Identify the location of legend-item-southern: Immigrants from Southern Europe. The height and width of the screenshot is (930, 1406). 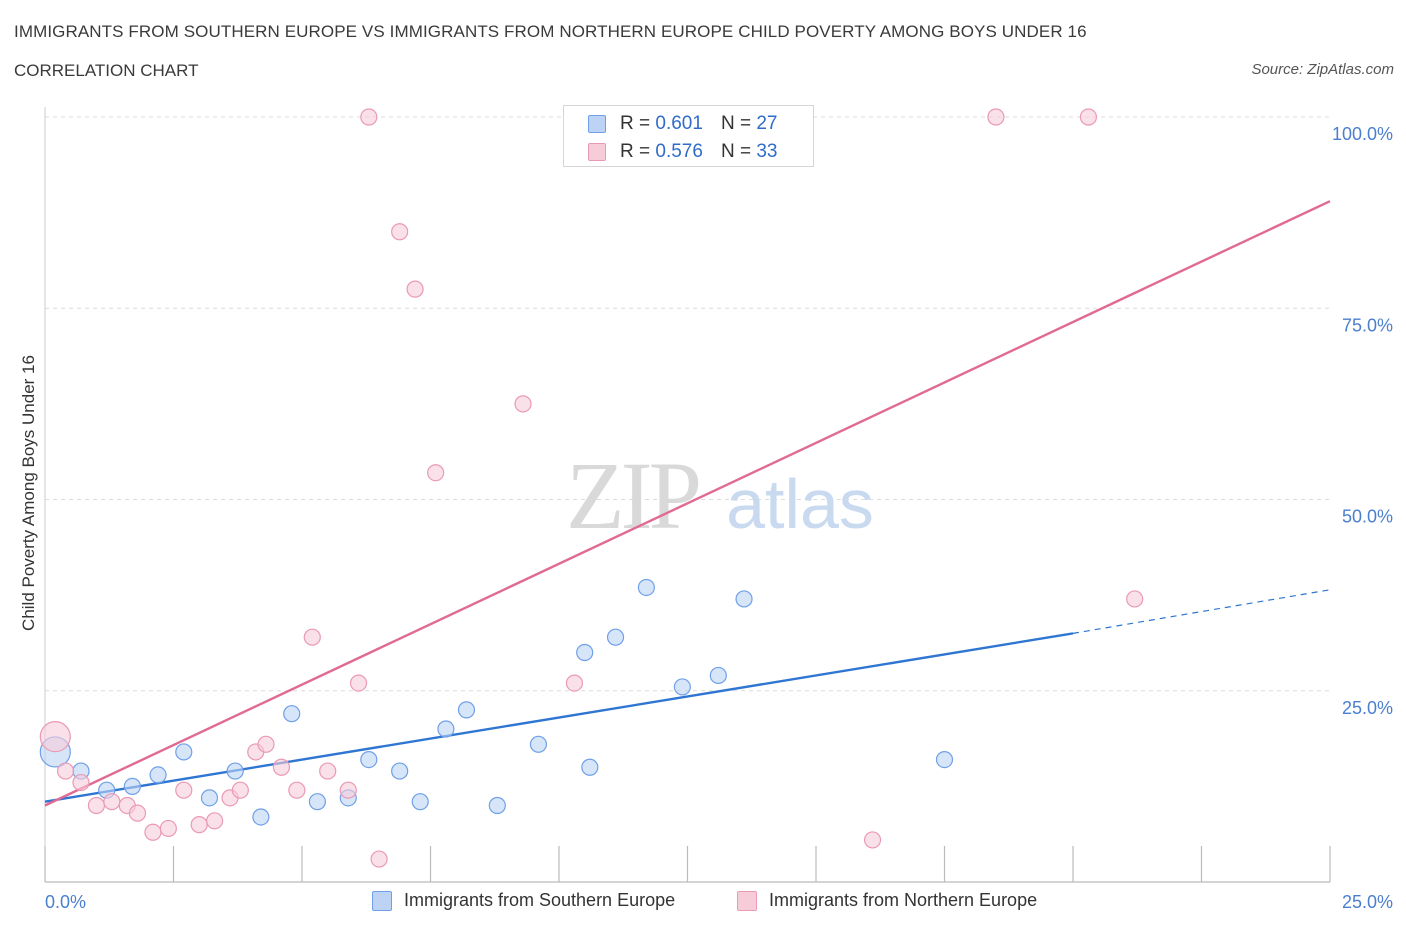
(523, 900).